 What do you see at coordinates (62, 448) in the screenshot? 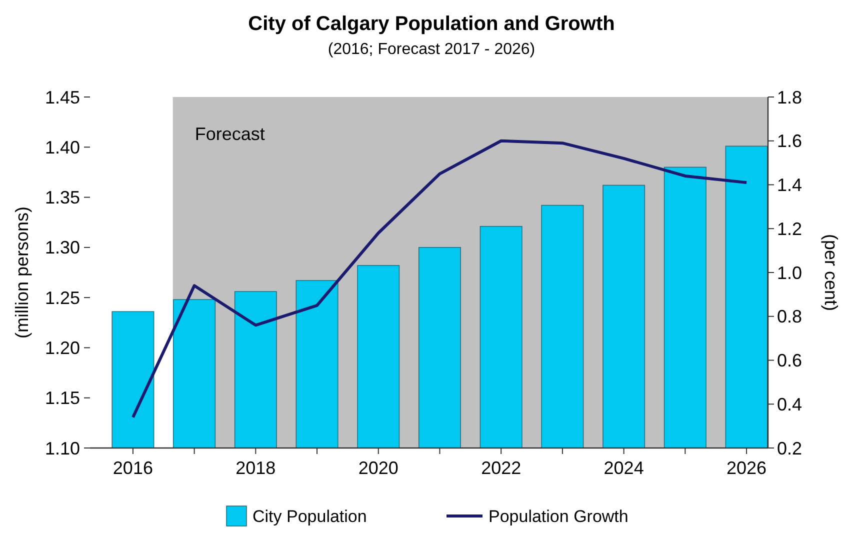
I see `y-tick-label: 1.10` at bounding box center [62, 448].